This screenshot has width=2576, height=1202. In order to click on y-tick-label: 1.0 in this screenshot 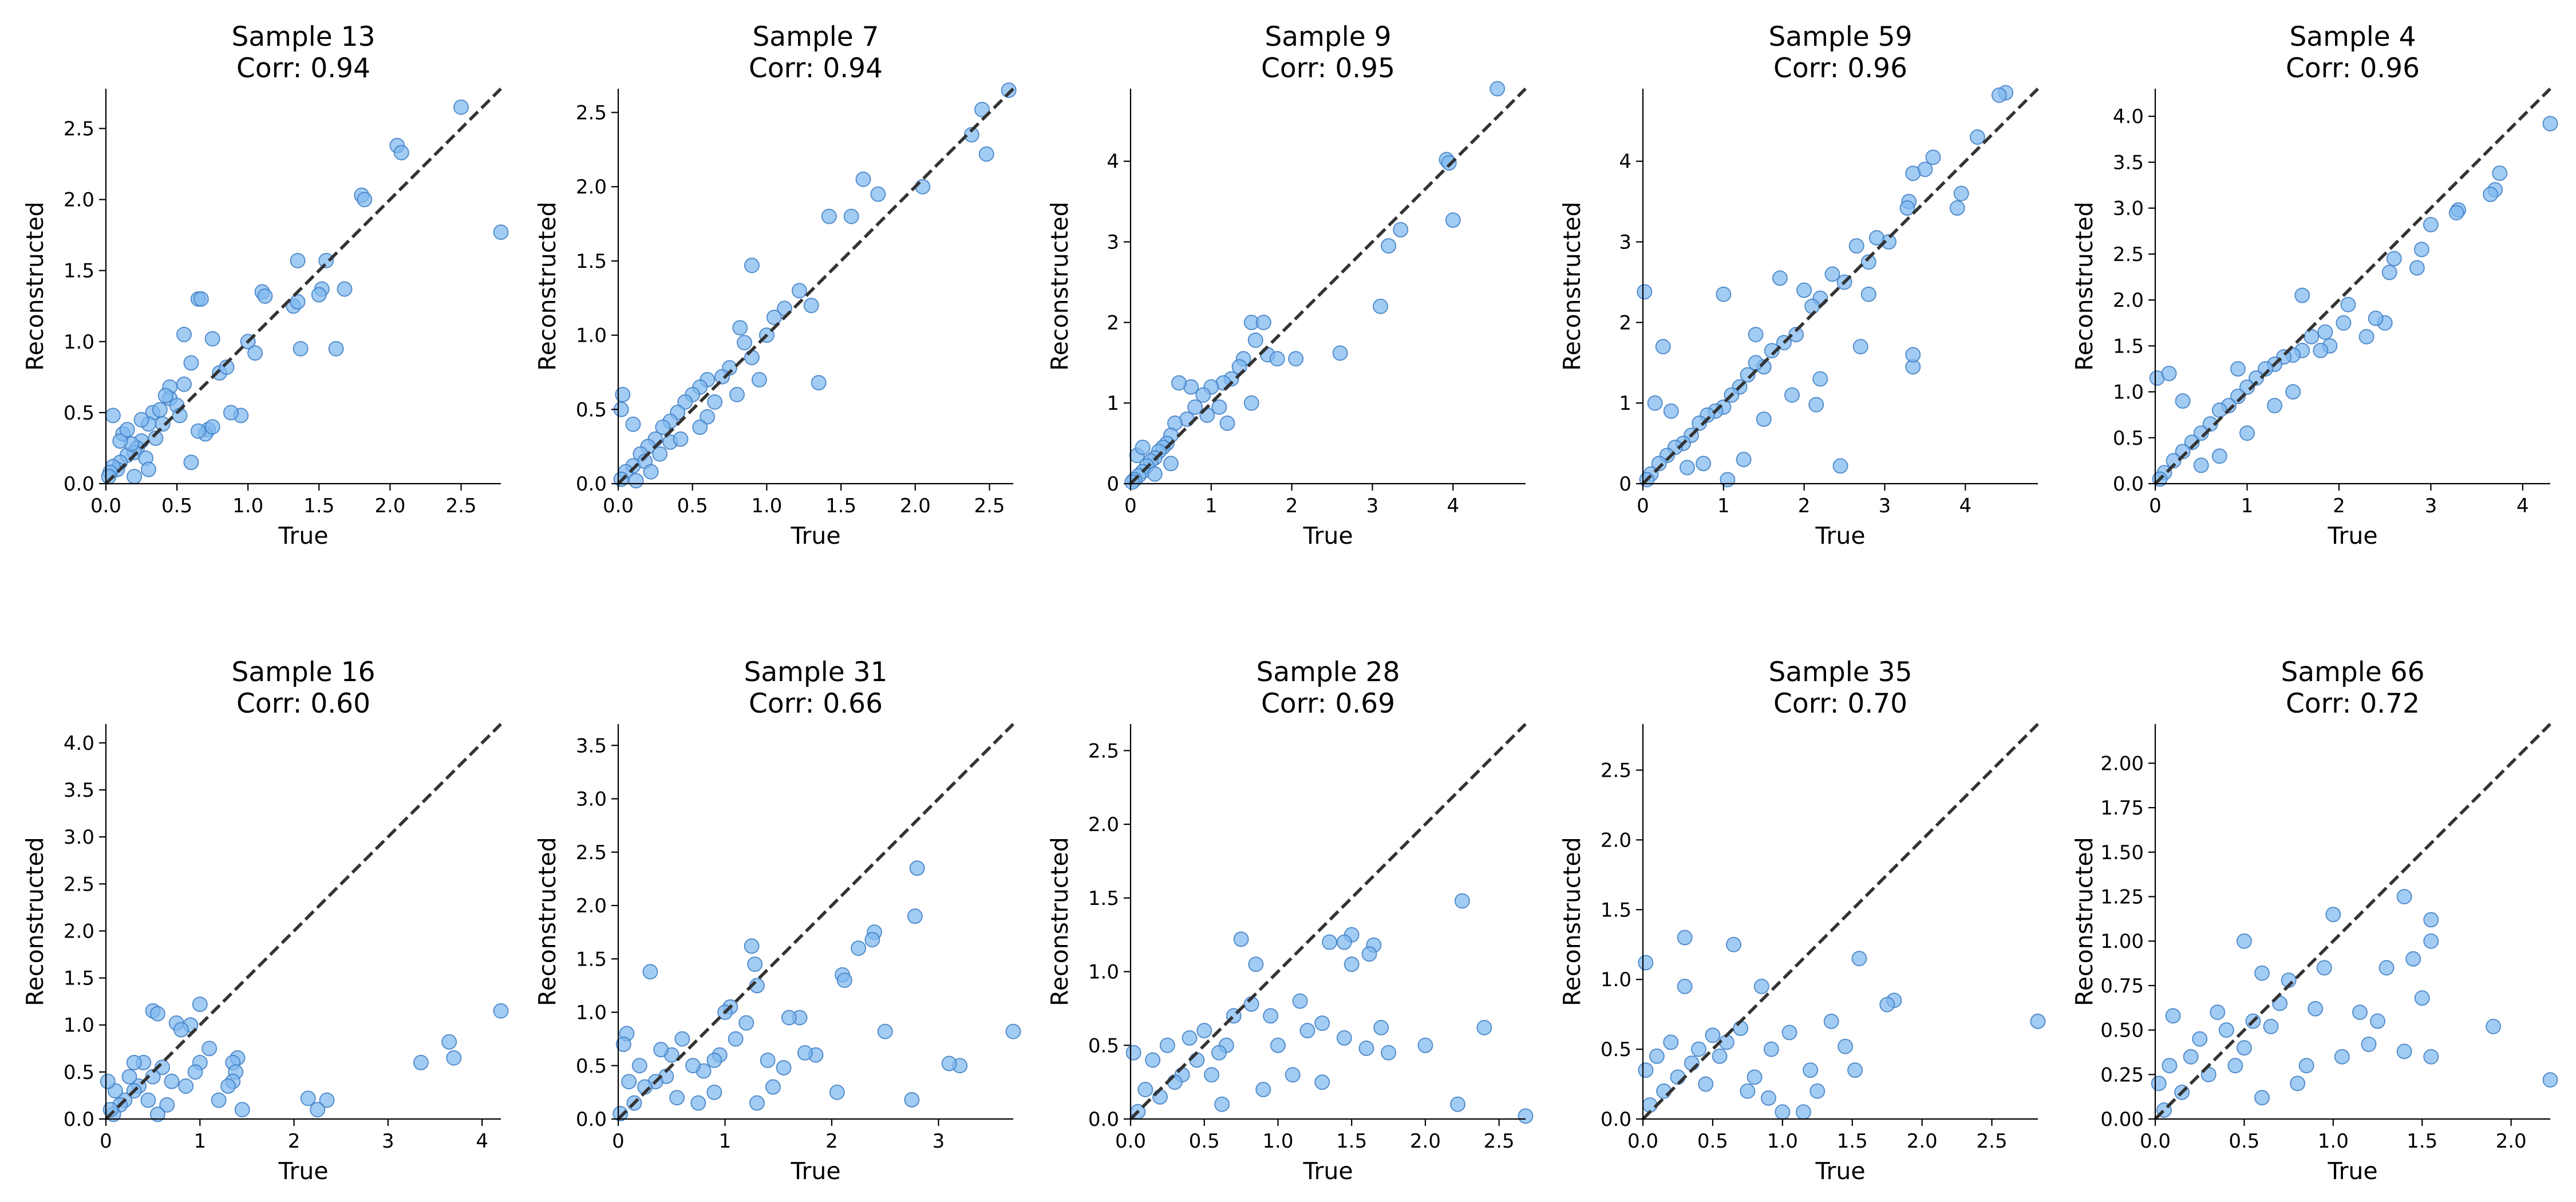, I will do `click(1616, 980)`.